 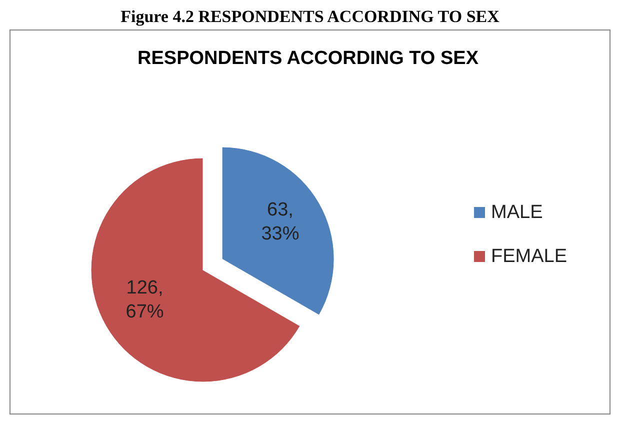 I want to click on data-label: 126, 67%, so click(x=145, y=300).